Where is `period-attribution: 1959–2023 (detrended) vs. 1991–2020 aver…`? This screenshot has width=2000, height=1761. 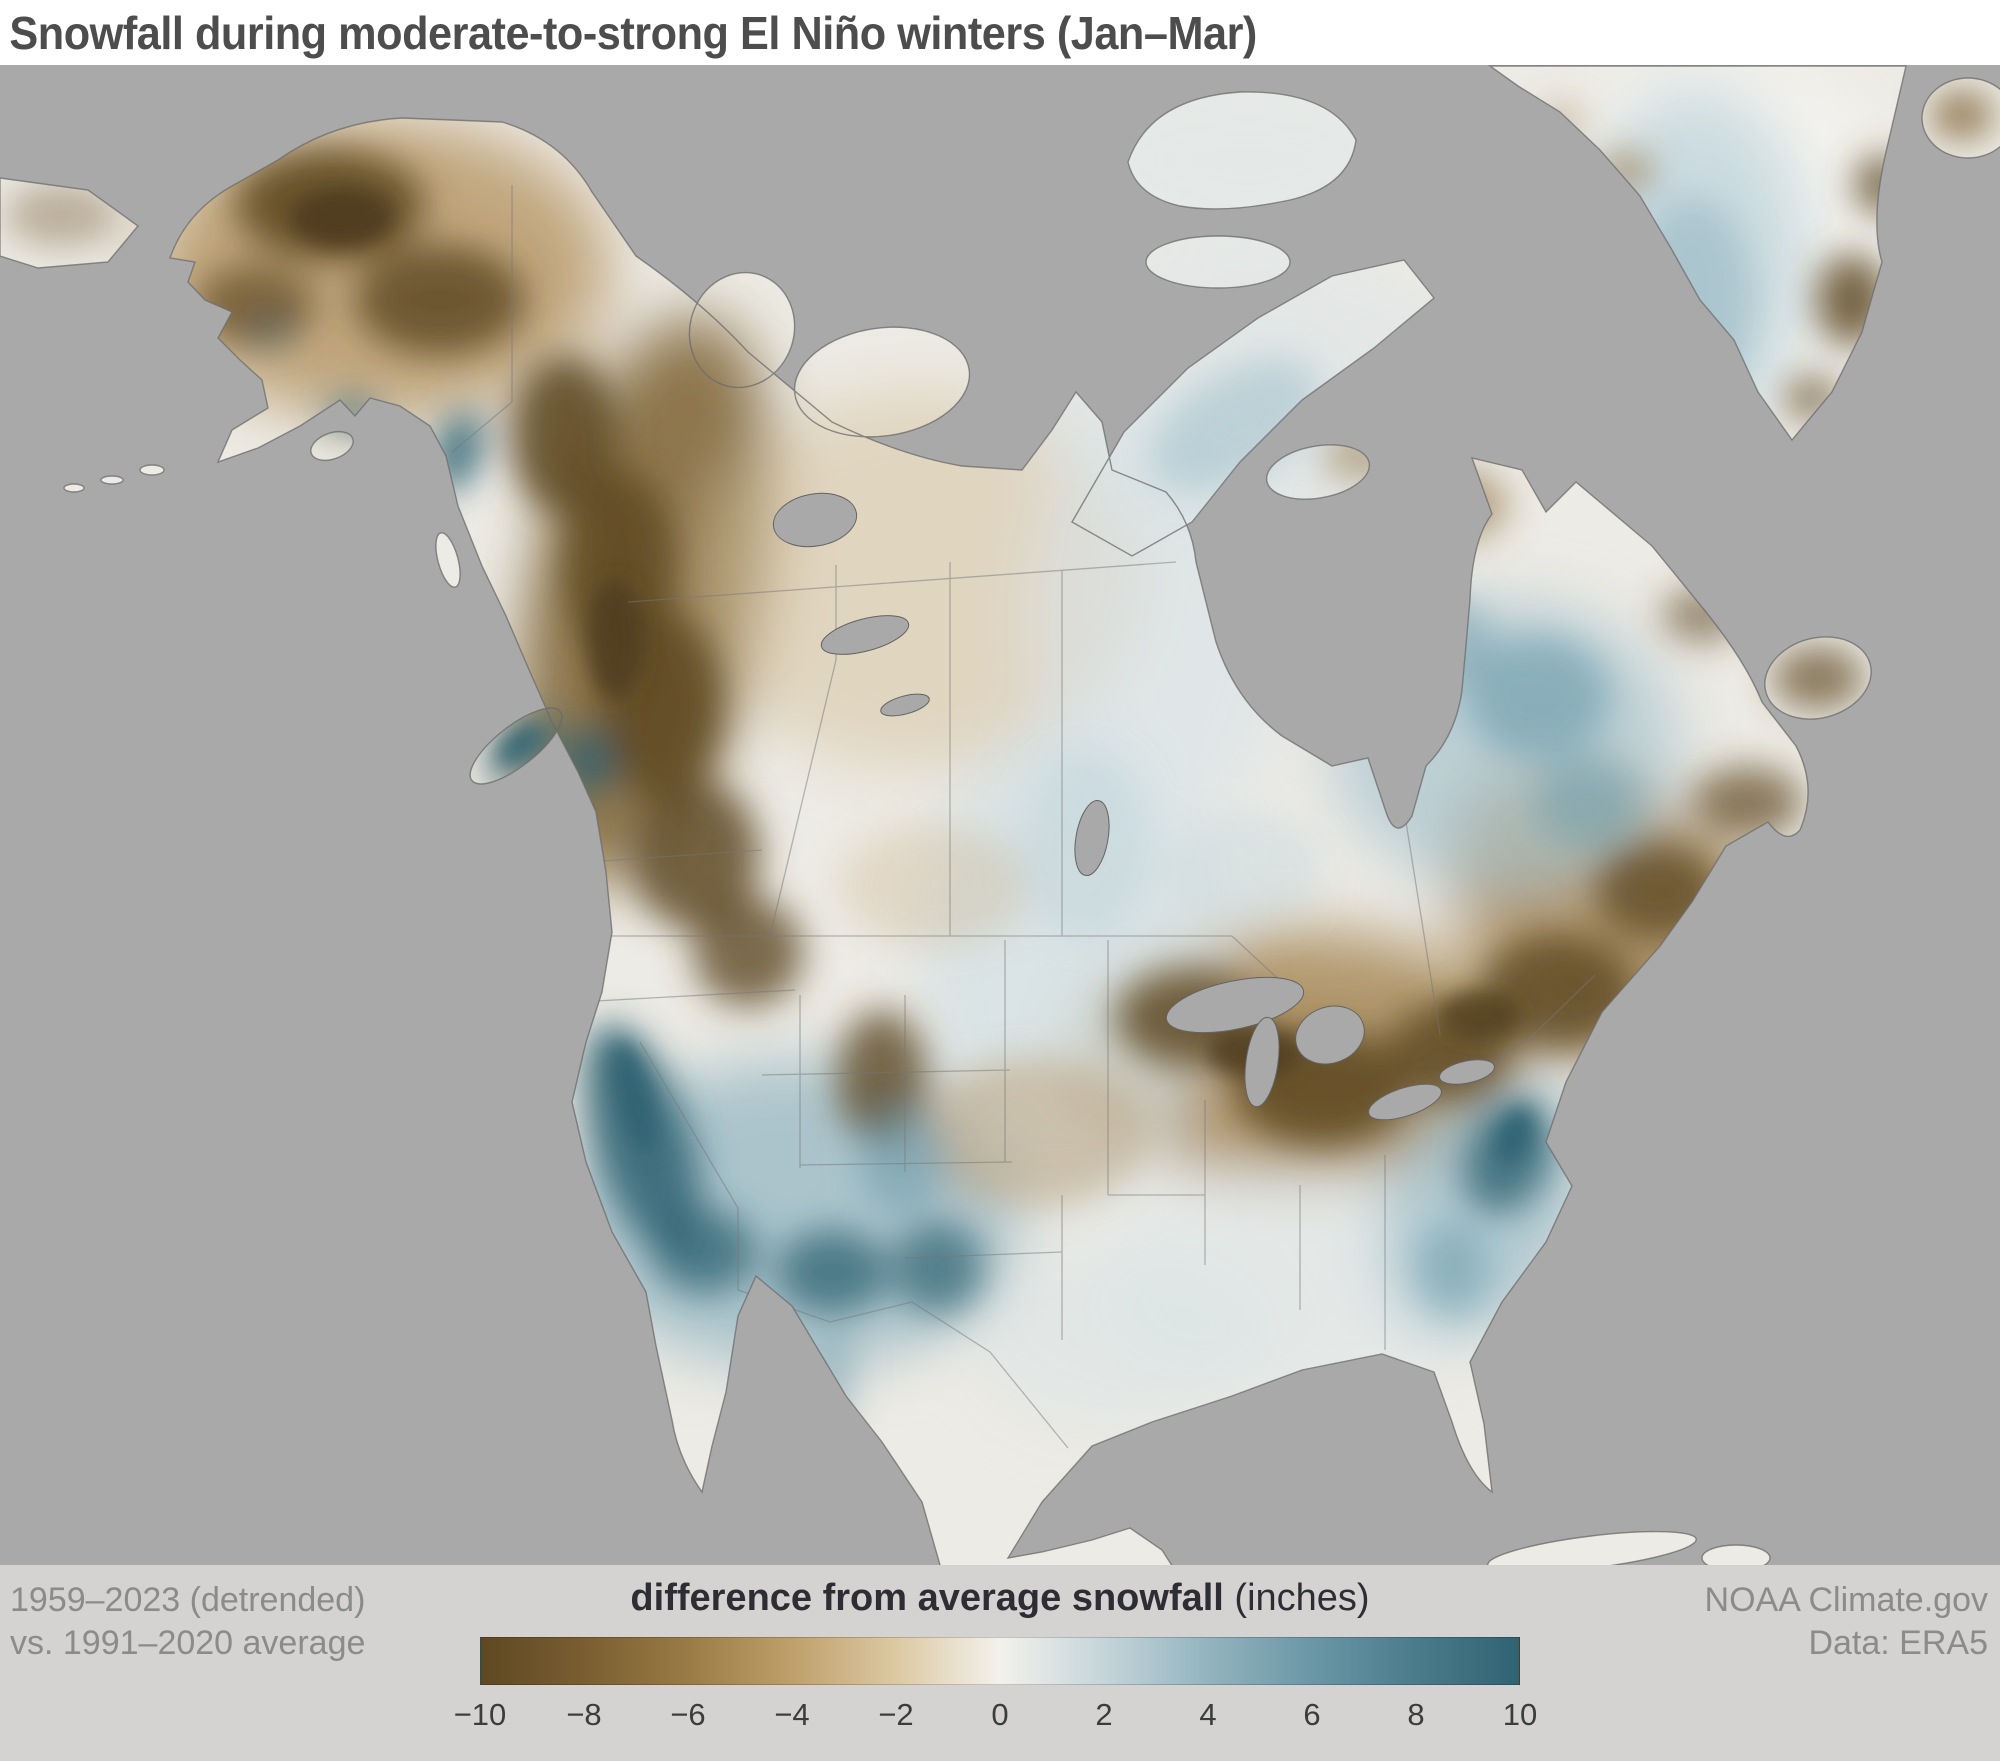
period-attribution: 1959–2023 (detrended) vs. 1991–2020 aver… is located at coordinates (187, 1622).